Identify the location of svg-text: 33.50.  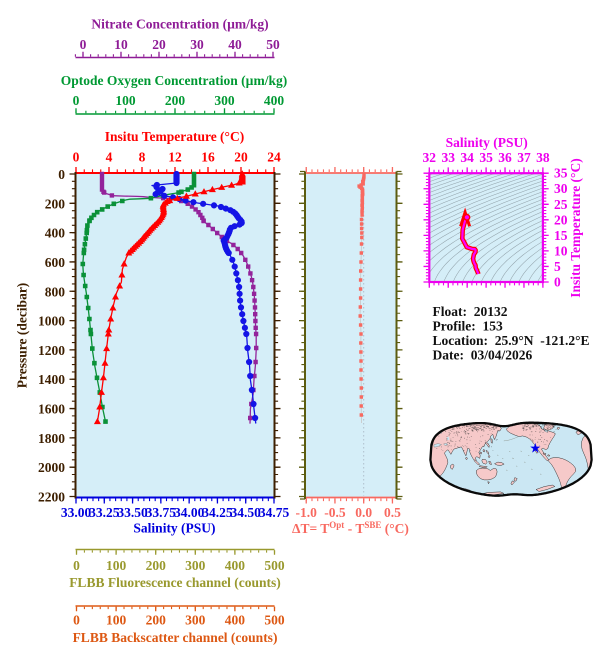
(132, 512).